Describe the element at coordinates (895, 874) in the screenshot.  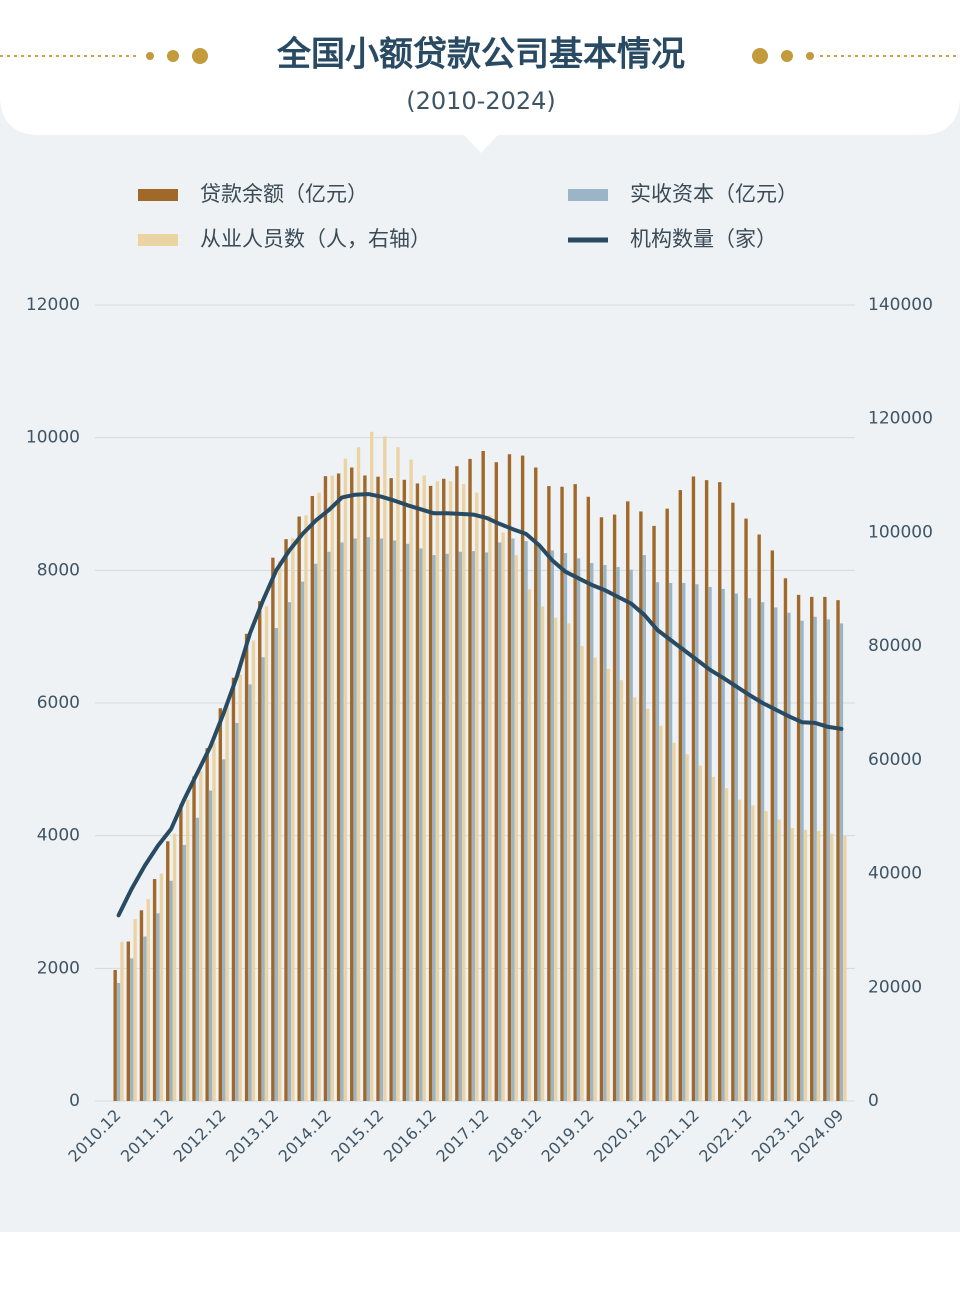
I see `y2-tick-label: 40000` at that location.